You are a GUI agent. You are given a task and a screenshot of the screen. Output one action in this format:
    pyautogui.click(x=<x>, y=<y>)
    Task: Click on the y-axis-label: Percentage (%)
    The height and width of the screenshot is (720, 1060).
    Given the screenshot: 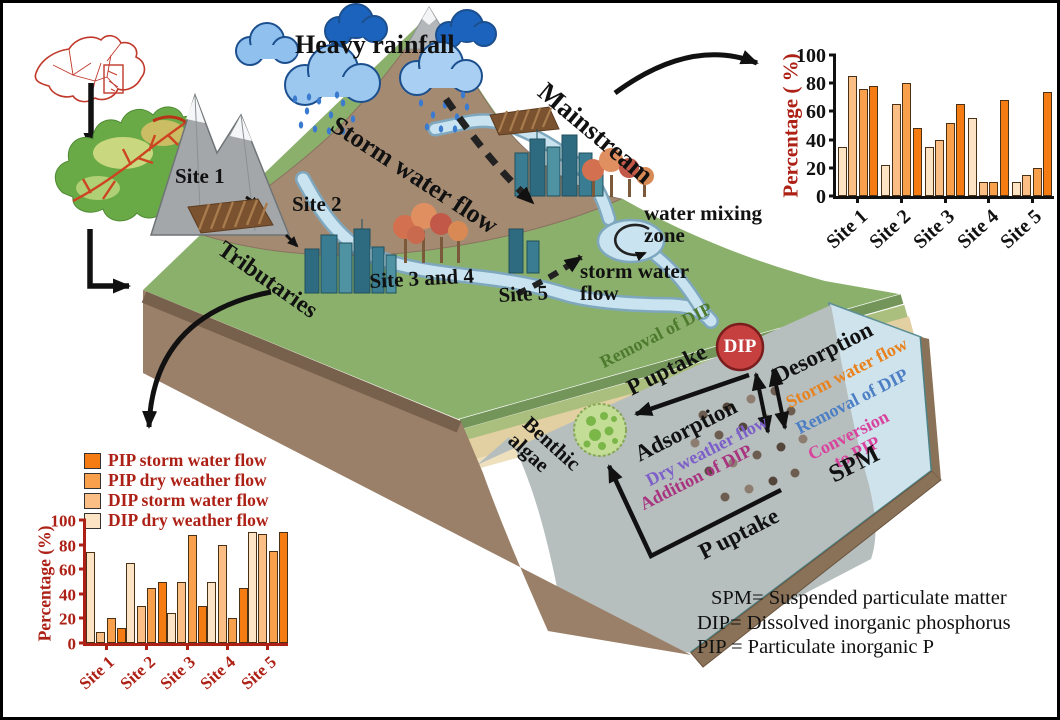 What is the action you would take?
    pyautogui.click(x=44, y=583)
    